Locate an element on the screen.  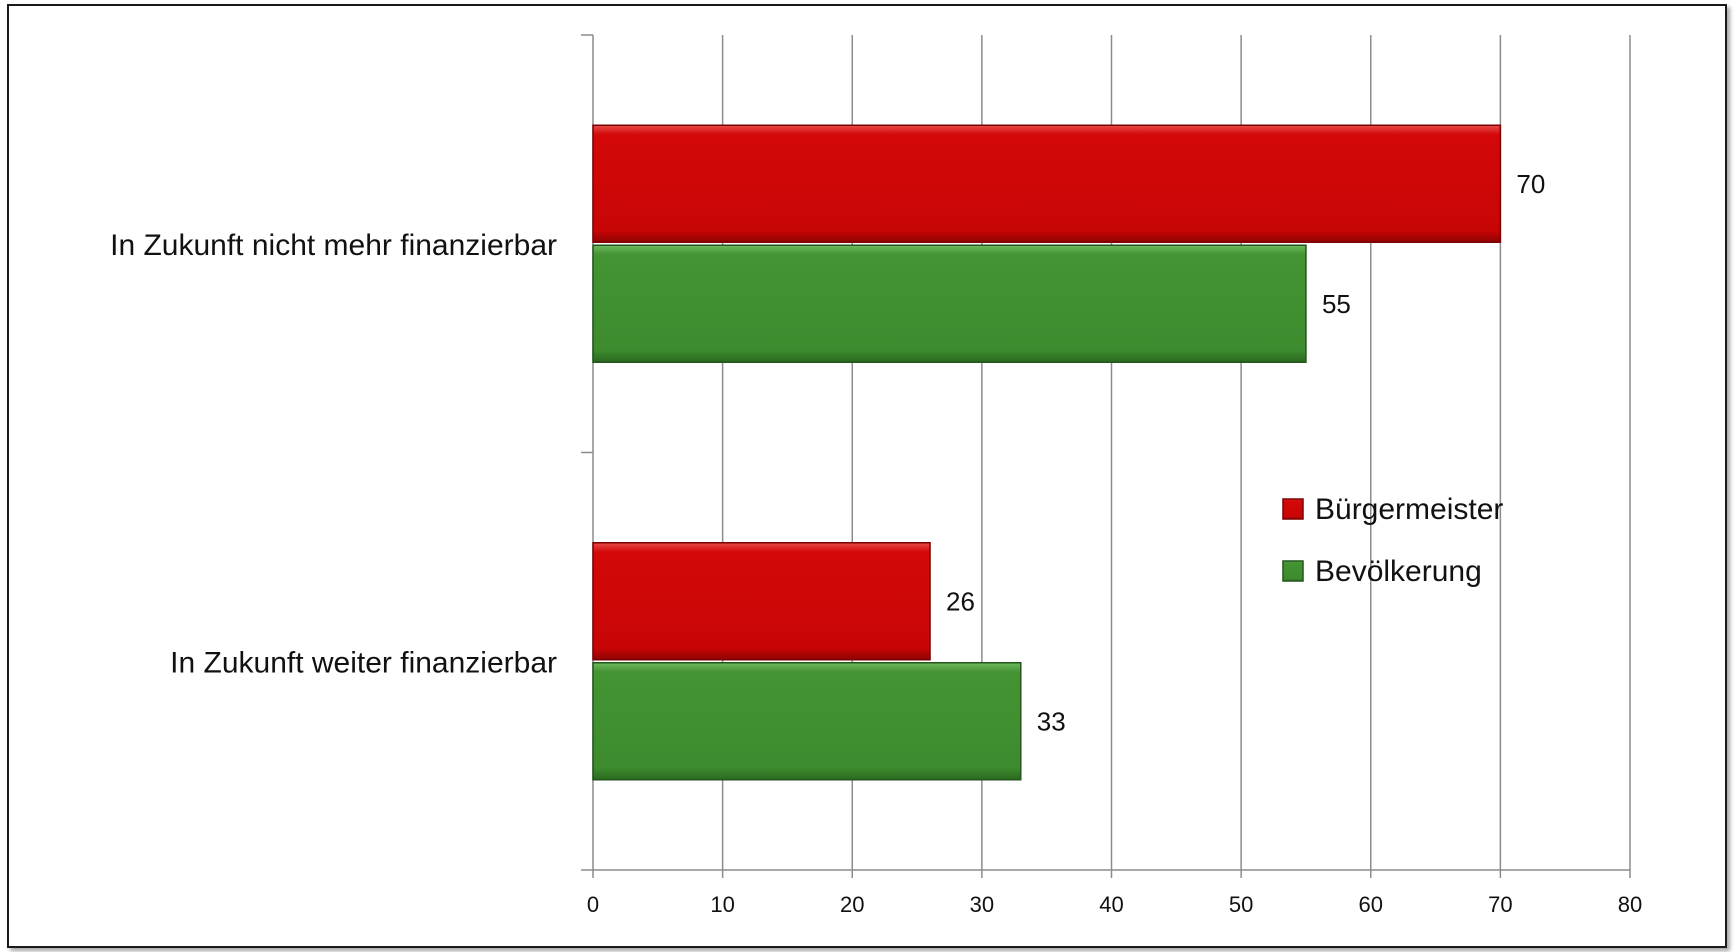
legend-label: Bürgermeister is located at coordinates (1409, 509).